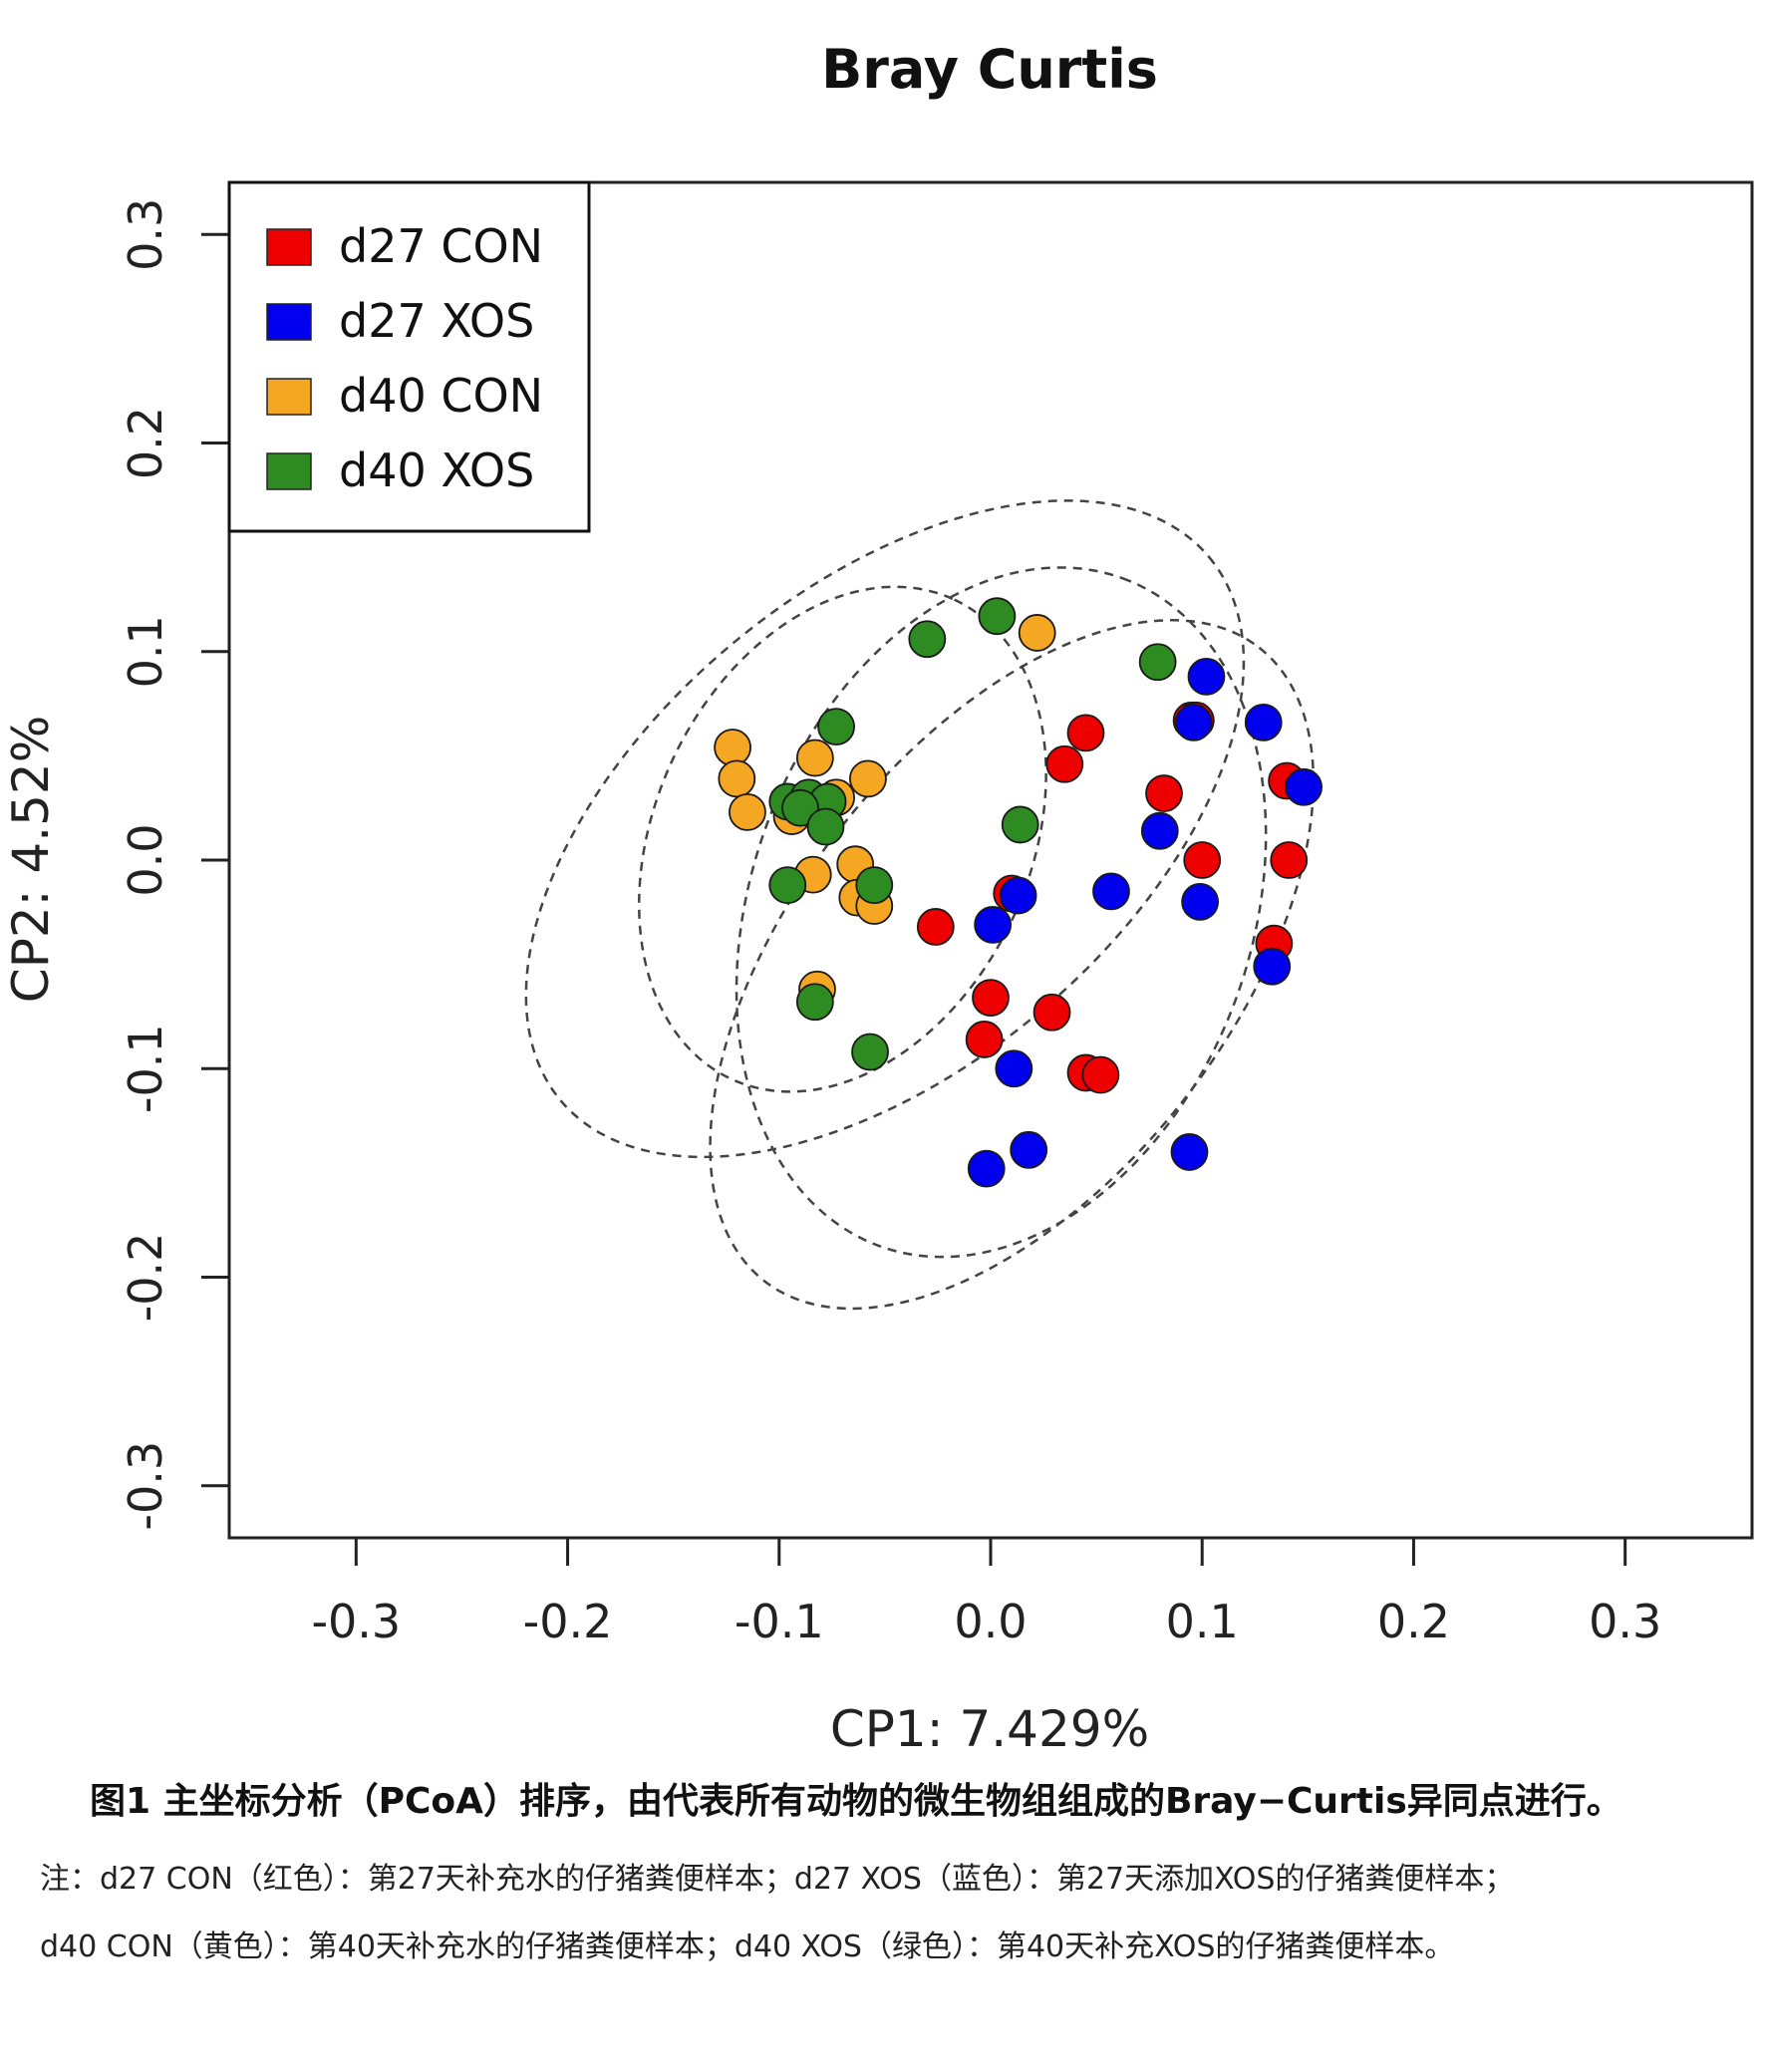 Image resolution: width=1766 pixels, height=2072 pixels. I want to click on y-axis-label: CP2: 4.52%, so click(31, 859).